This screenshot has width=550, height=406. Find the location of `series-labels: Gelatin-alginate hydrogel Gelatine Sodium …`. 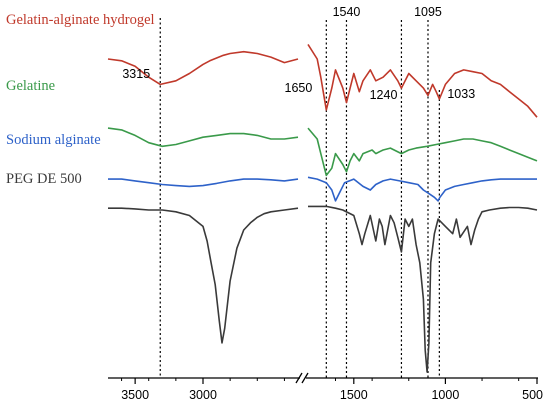

series-labels: Gelatin-alginate hydrogel Gelatine Sodium … is located at coordinates (80, 99).